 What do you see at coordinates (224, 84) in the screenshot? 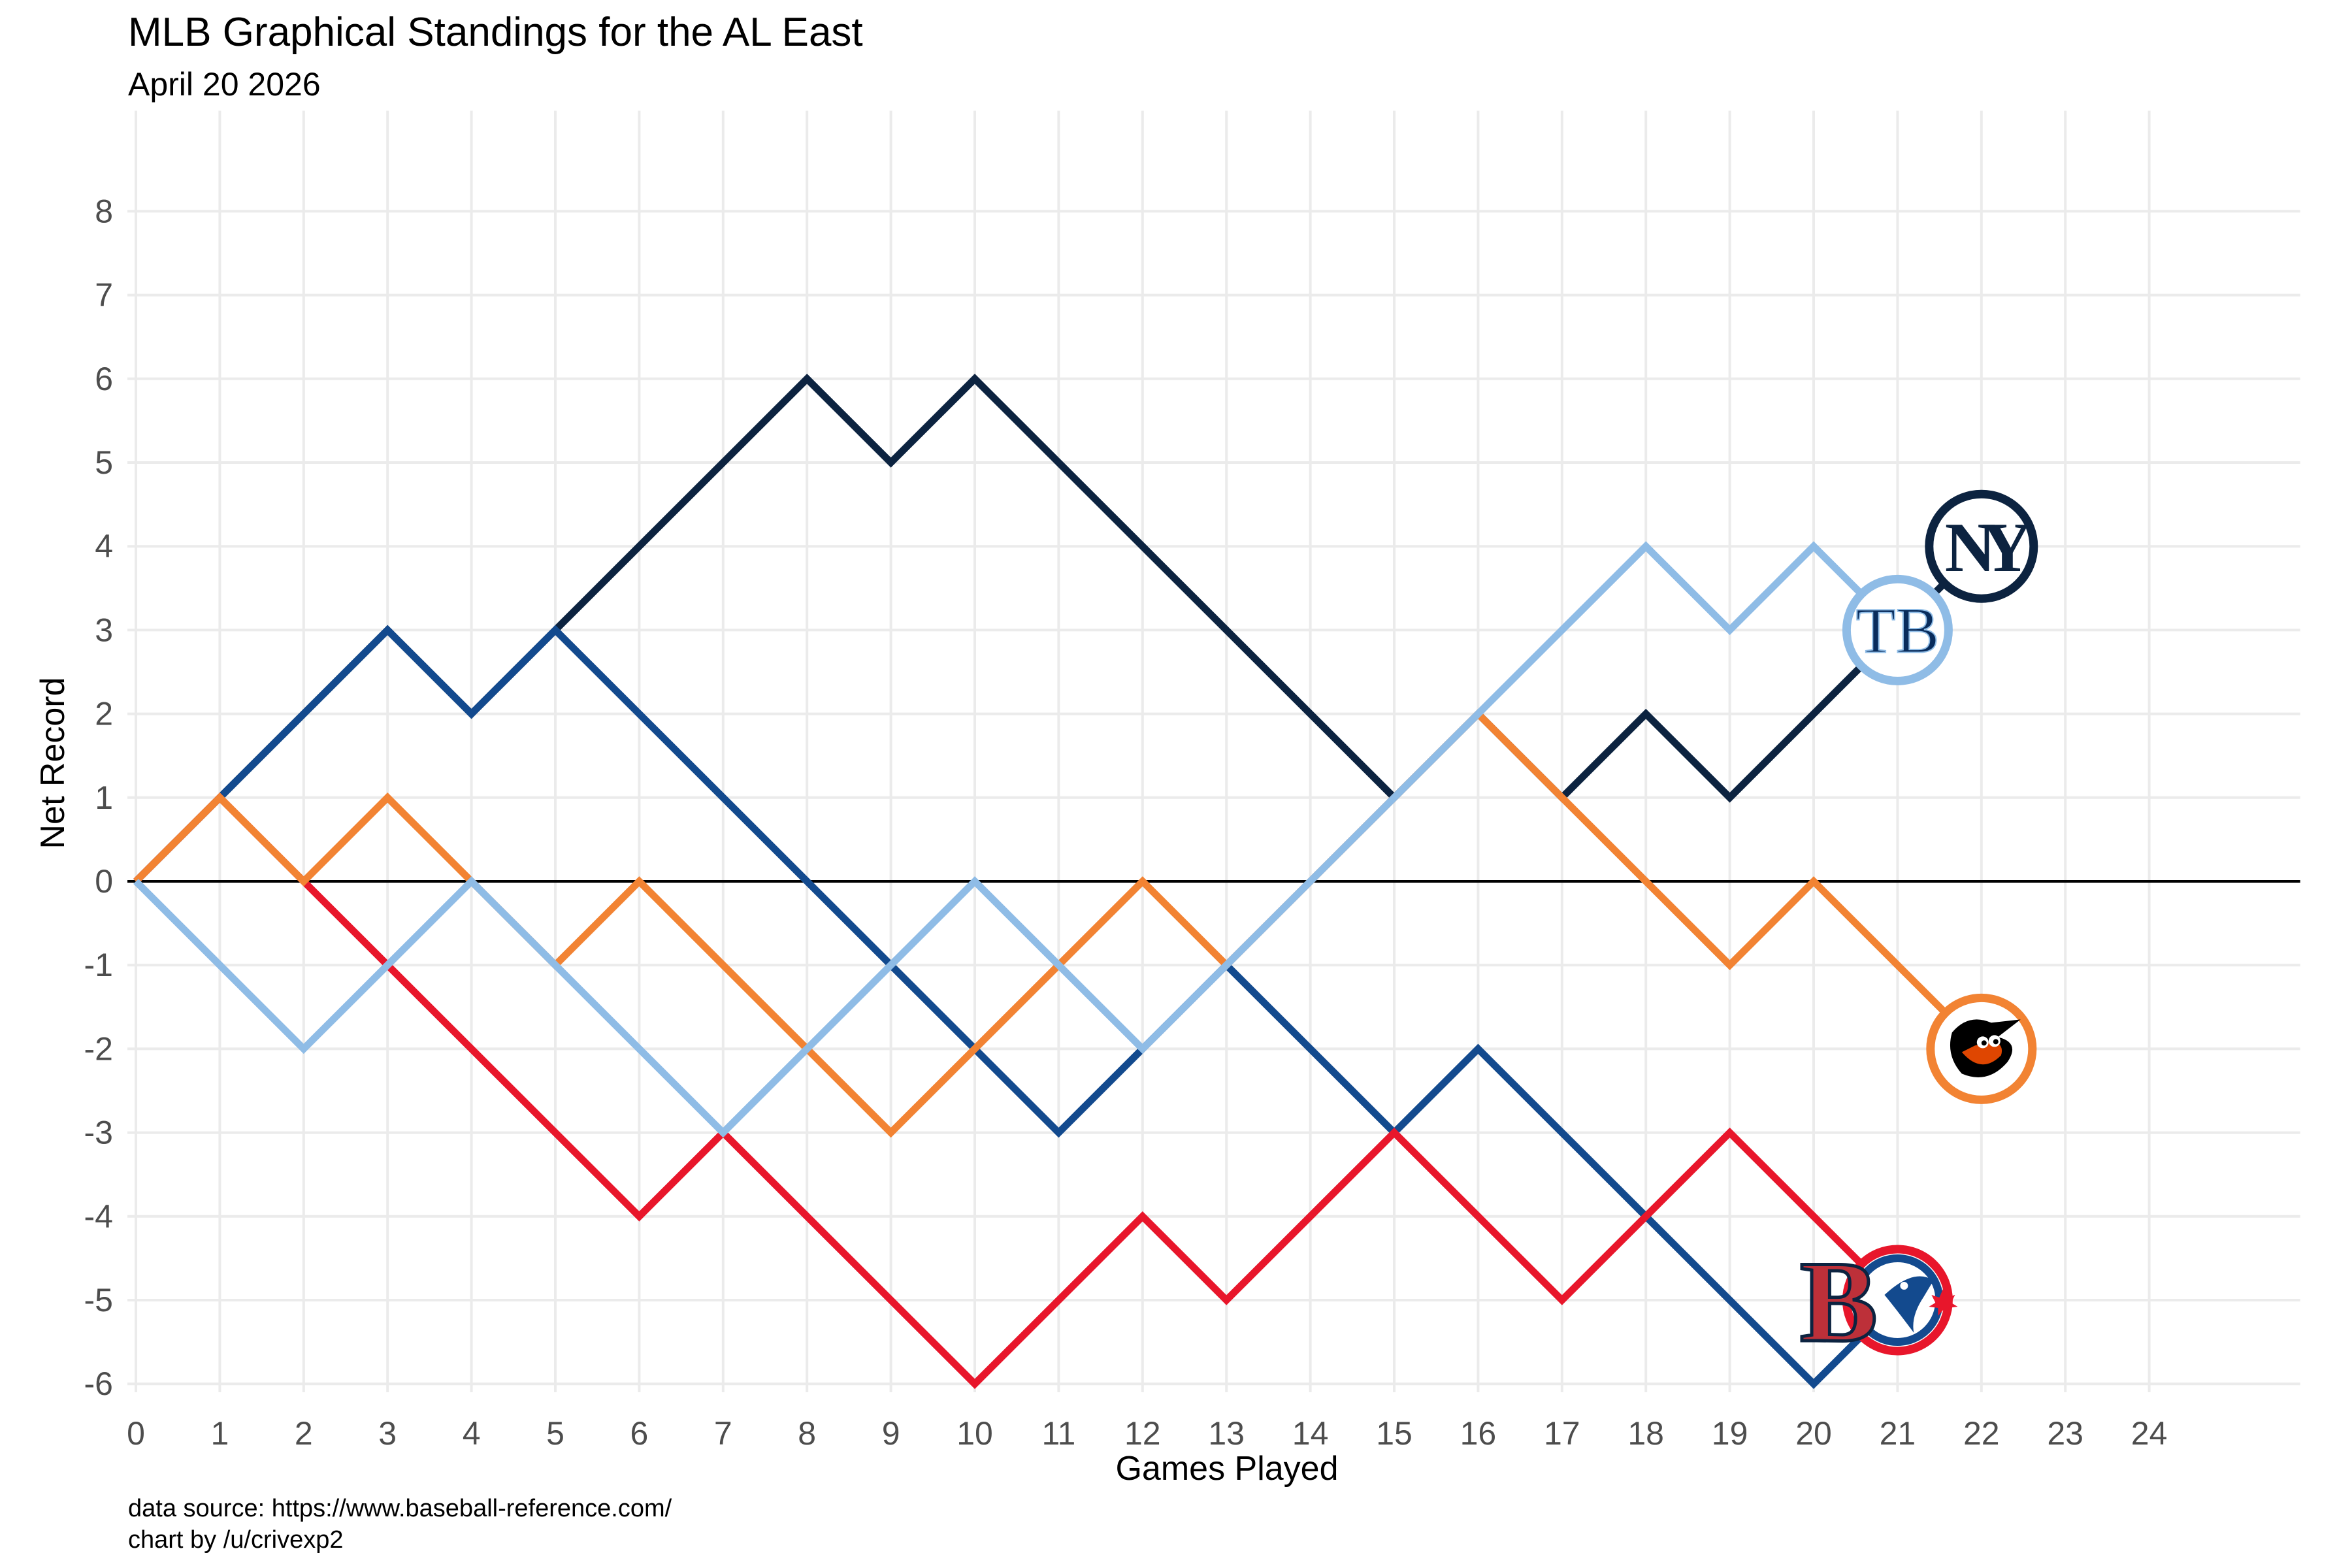
I see `chart-subtitle: April 20 2026` at bounding box center [224, 84].